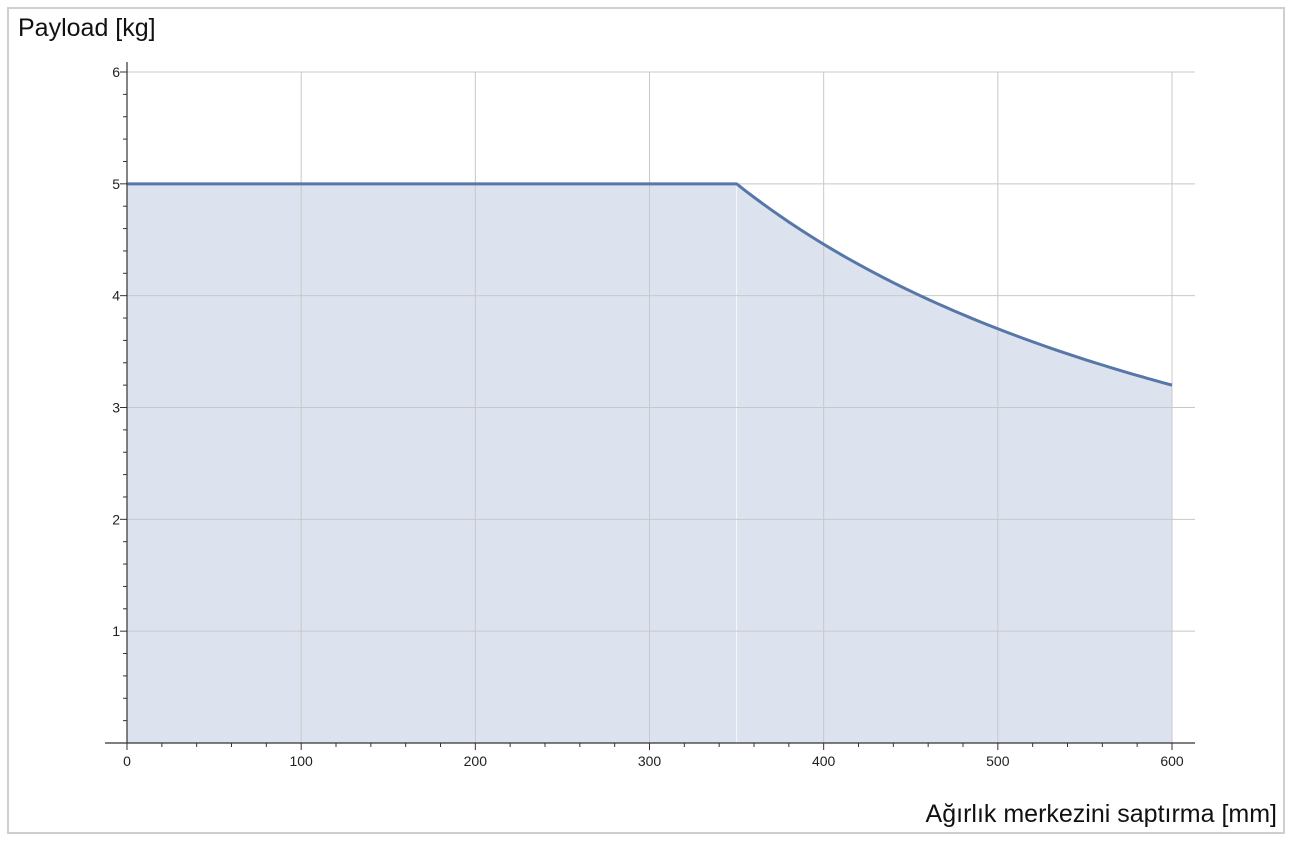 The image size is (1292, 843). I want to click on x-tick-label: 100, so click(301, 761).